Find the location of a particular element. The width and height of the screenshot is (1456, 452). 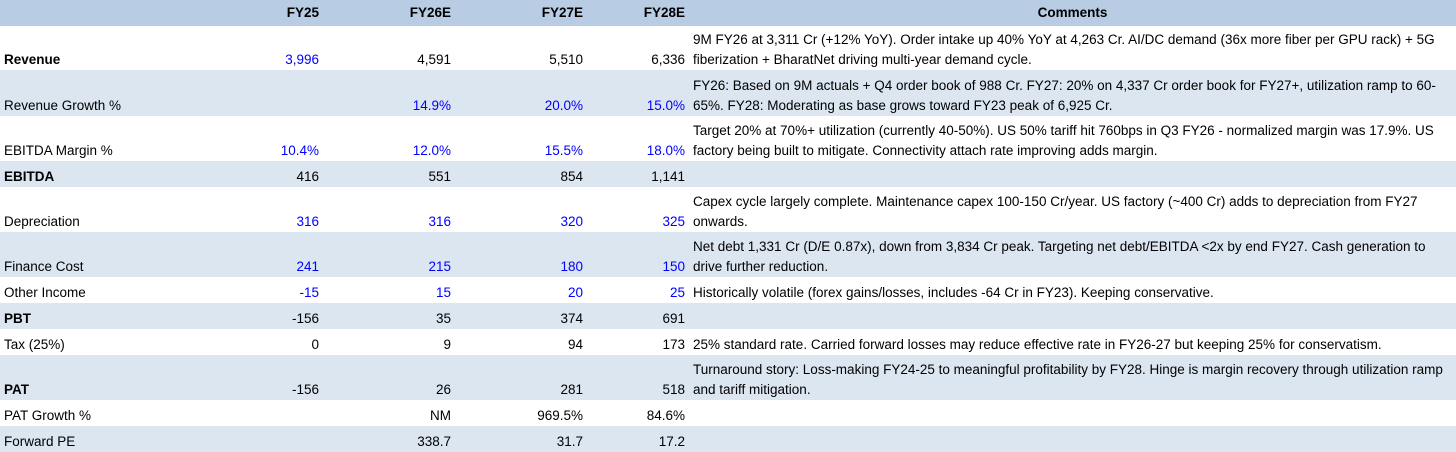

cell-fy27e: 15.5% is located at coordinates (563, 150).